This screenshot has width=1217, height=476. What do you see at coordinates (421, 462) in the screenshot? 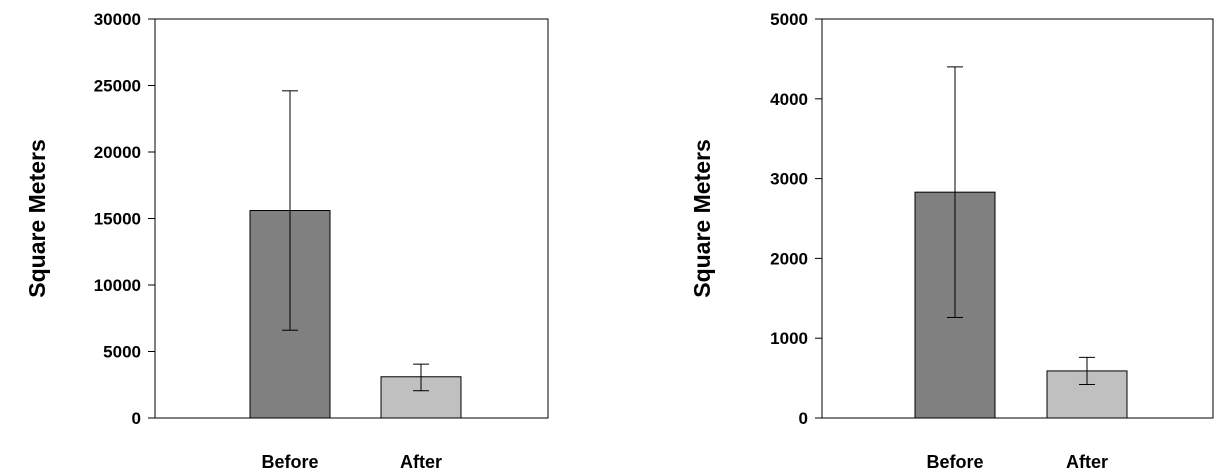
I see `chart1-category-label-after: After` at bounding box center [421, 462].